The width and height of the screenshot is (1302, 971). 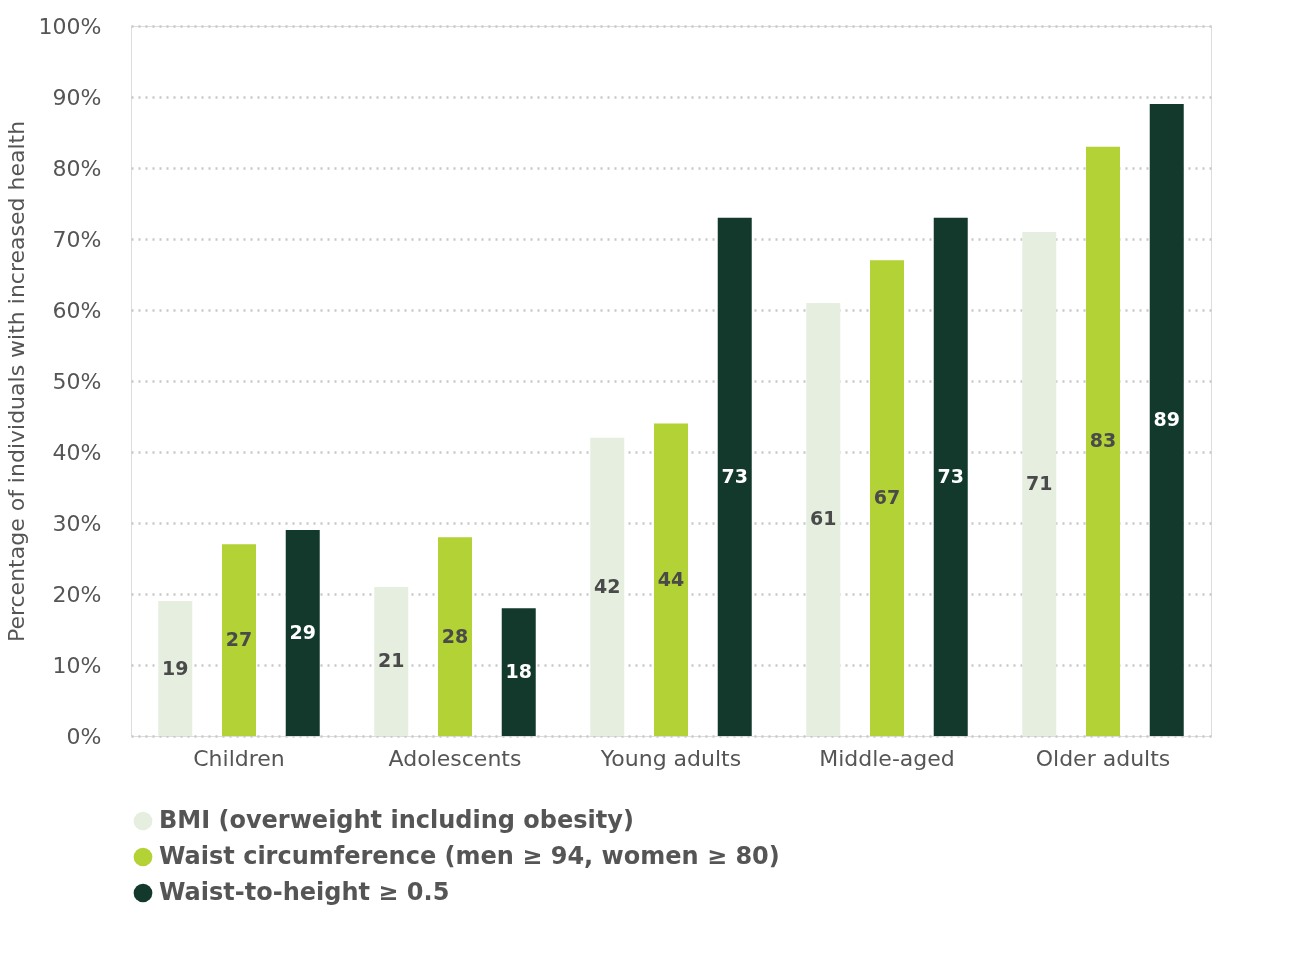 I want to click on data-label: 61, so click(x=823, y=518).